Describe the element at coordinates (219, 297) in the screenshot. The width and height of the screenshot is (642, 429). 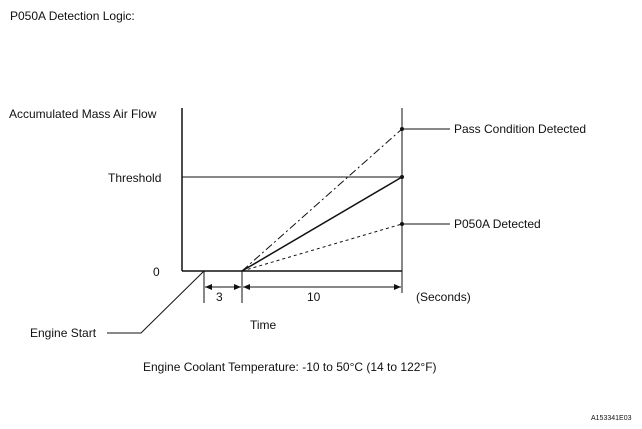
I see `interval-1-label: 3` at that location.